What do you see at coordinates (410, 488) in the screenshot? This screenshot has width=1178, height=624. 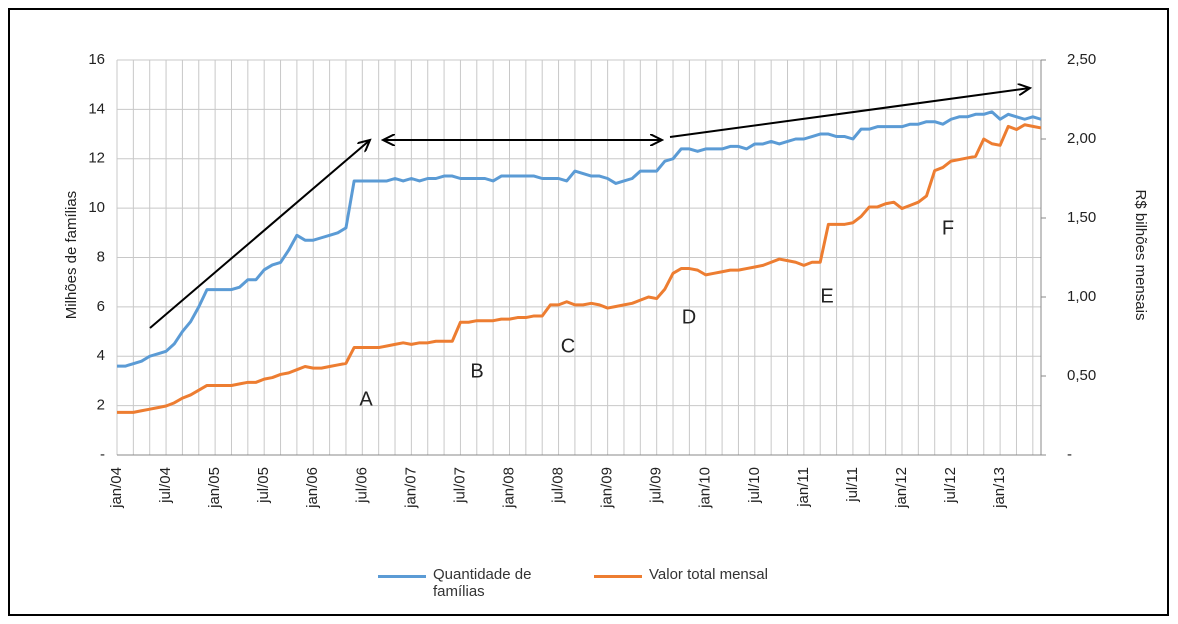 I see `x-tick-label: jan/07` at bounding box center [410, 488].